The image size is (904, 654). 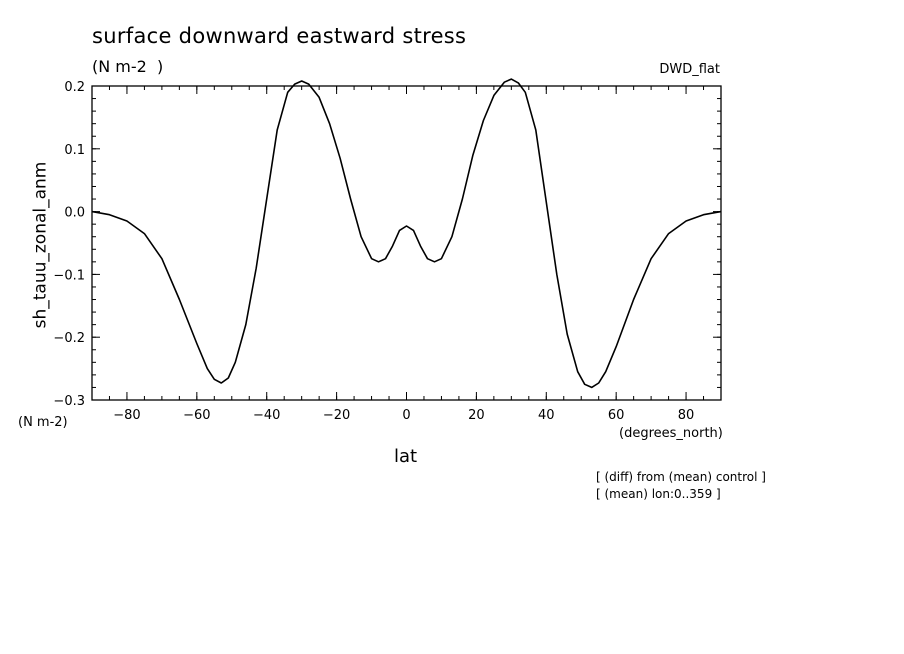 What do you see at coordinates (406, 415) in the screenshot?
I see `x-tick-label: 0` at bounding box center [406, 415].